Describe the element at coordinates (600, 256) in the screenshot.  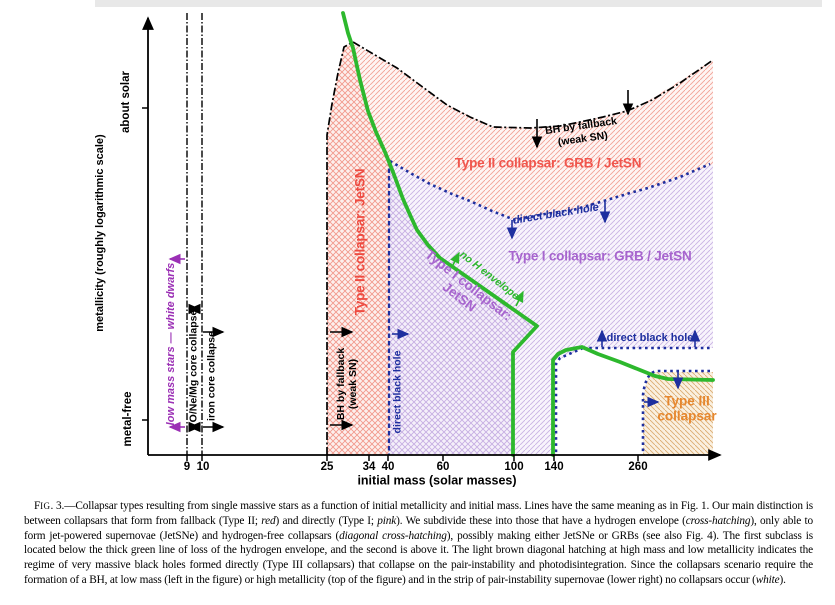
I see `label-type1-grb-jetsn: Type I collapsar: GRB / JetSN` at that location.